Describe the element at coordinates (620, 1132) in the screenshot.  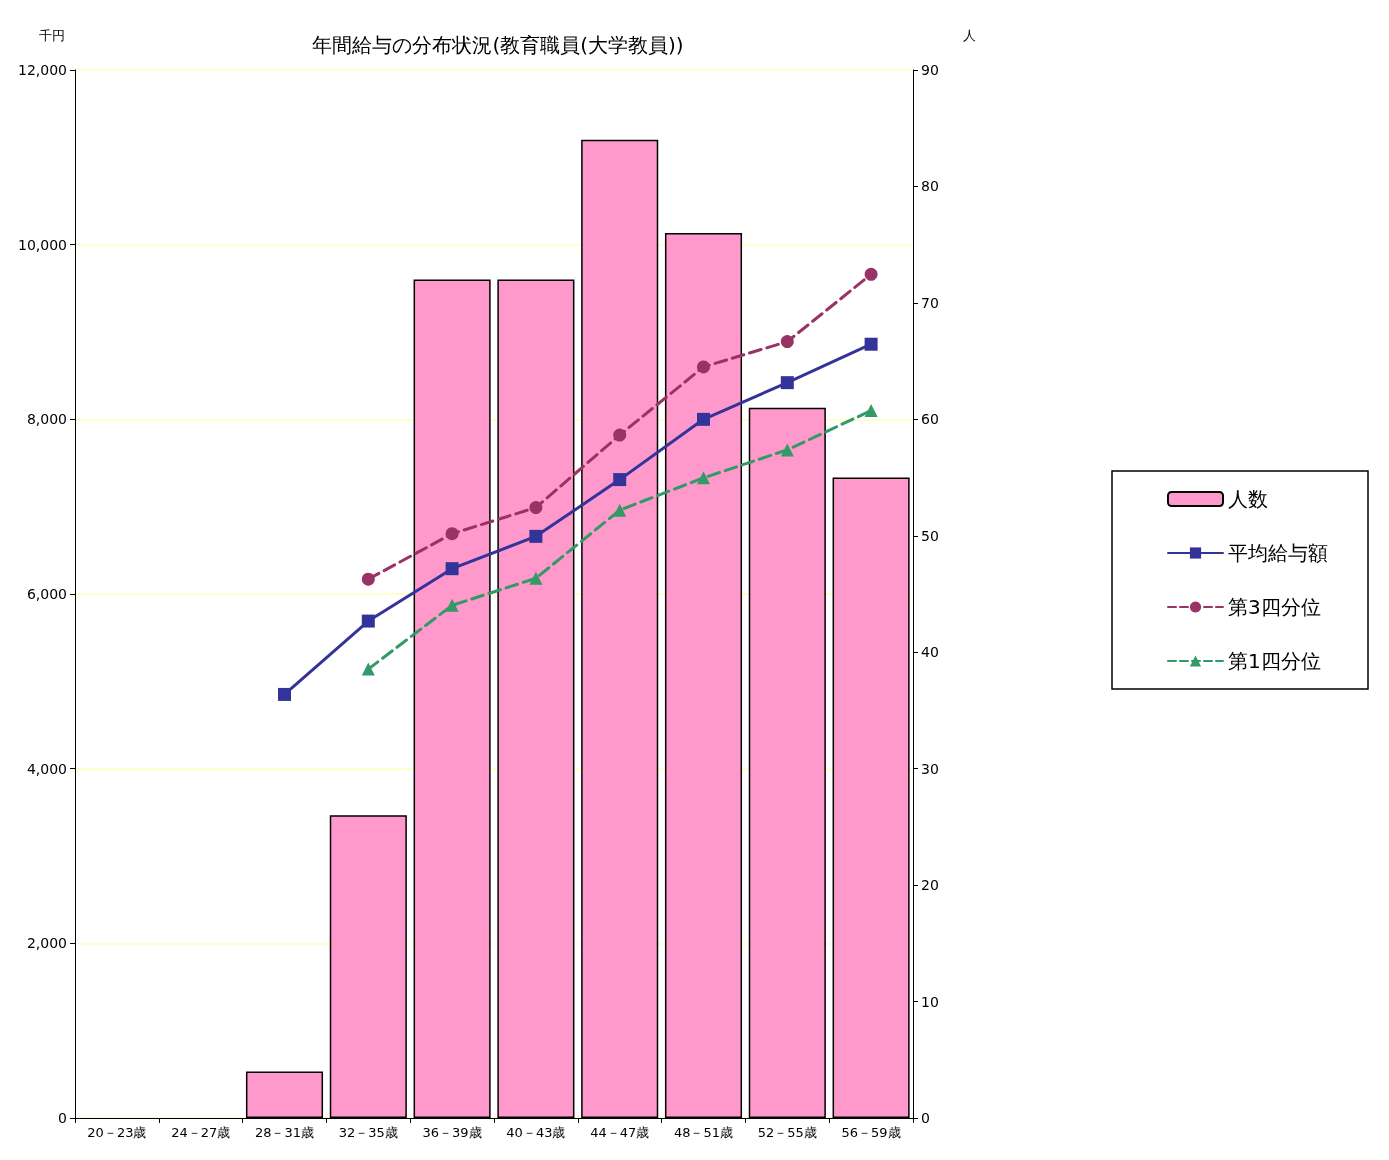
I see `x-tick-label: 44－47歳` at that location.